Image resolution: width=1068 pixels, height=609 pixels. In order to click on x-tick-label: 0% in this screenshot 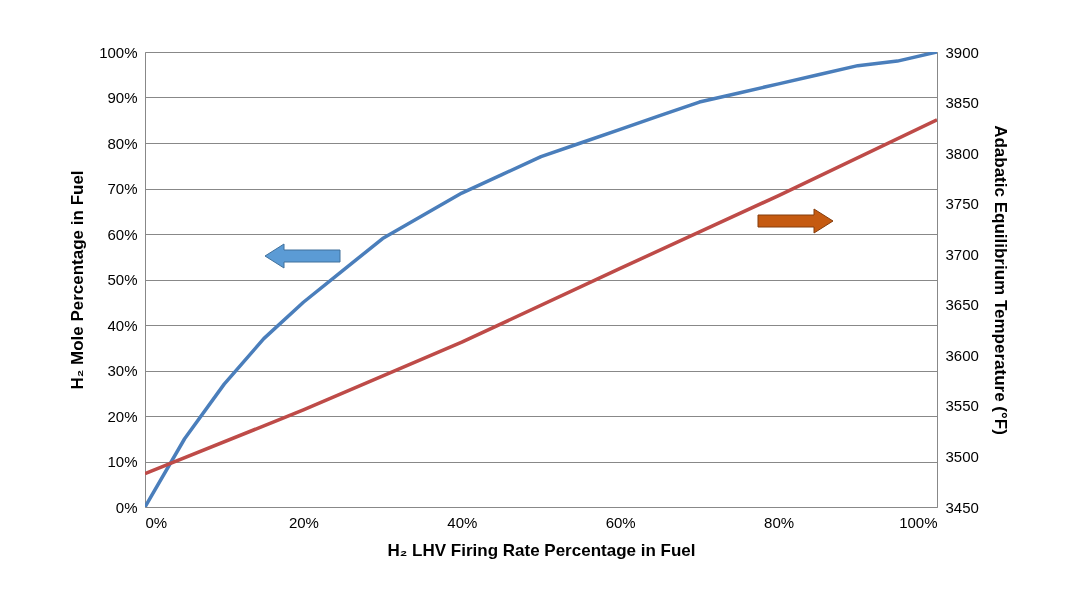, I will do `click(156, 522)`.